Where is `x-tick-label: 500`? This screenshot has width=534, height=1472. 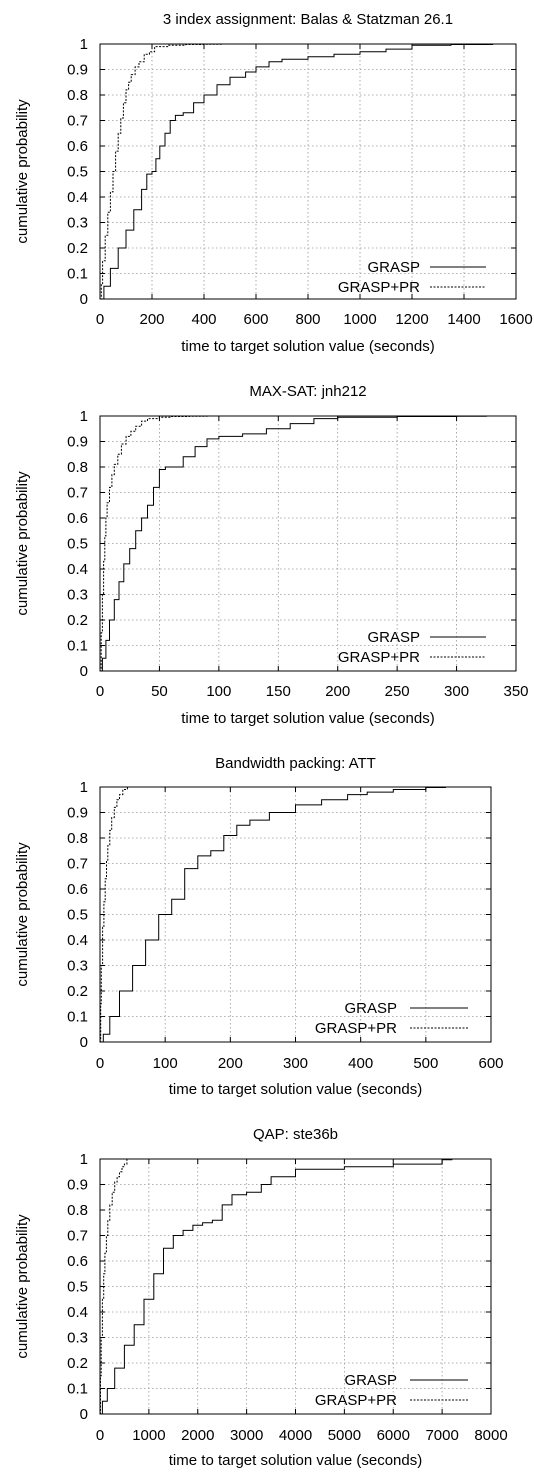
x-tick-label: 500 is located at coordinates (425, 1063).